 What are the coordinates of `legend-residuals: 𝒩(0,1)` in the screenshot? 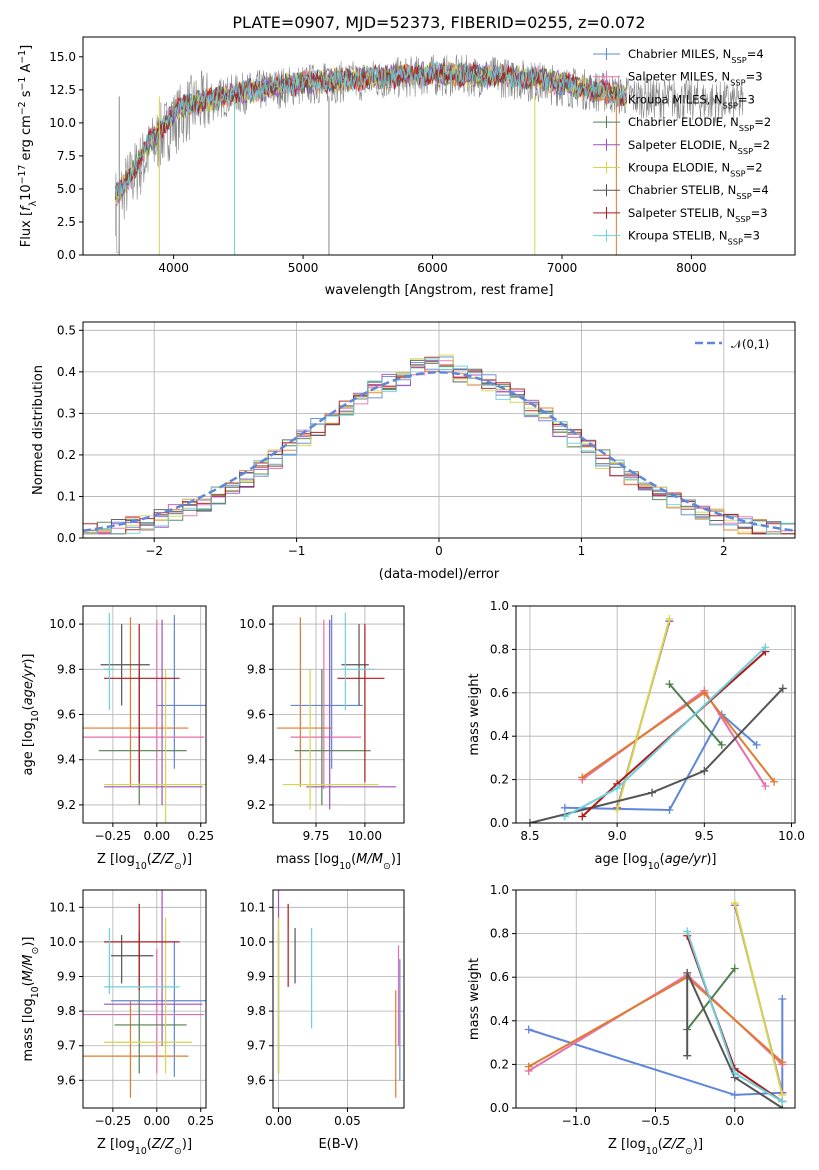 It's located at (732, 344).